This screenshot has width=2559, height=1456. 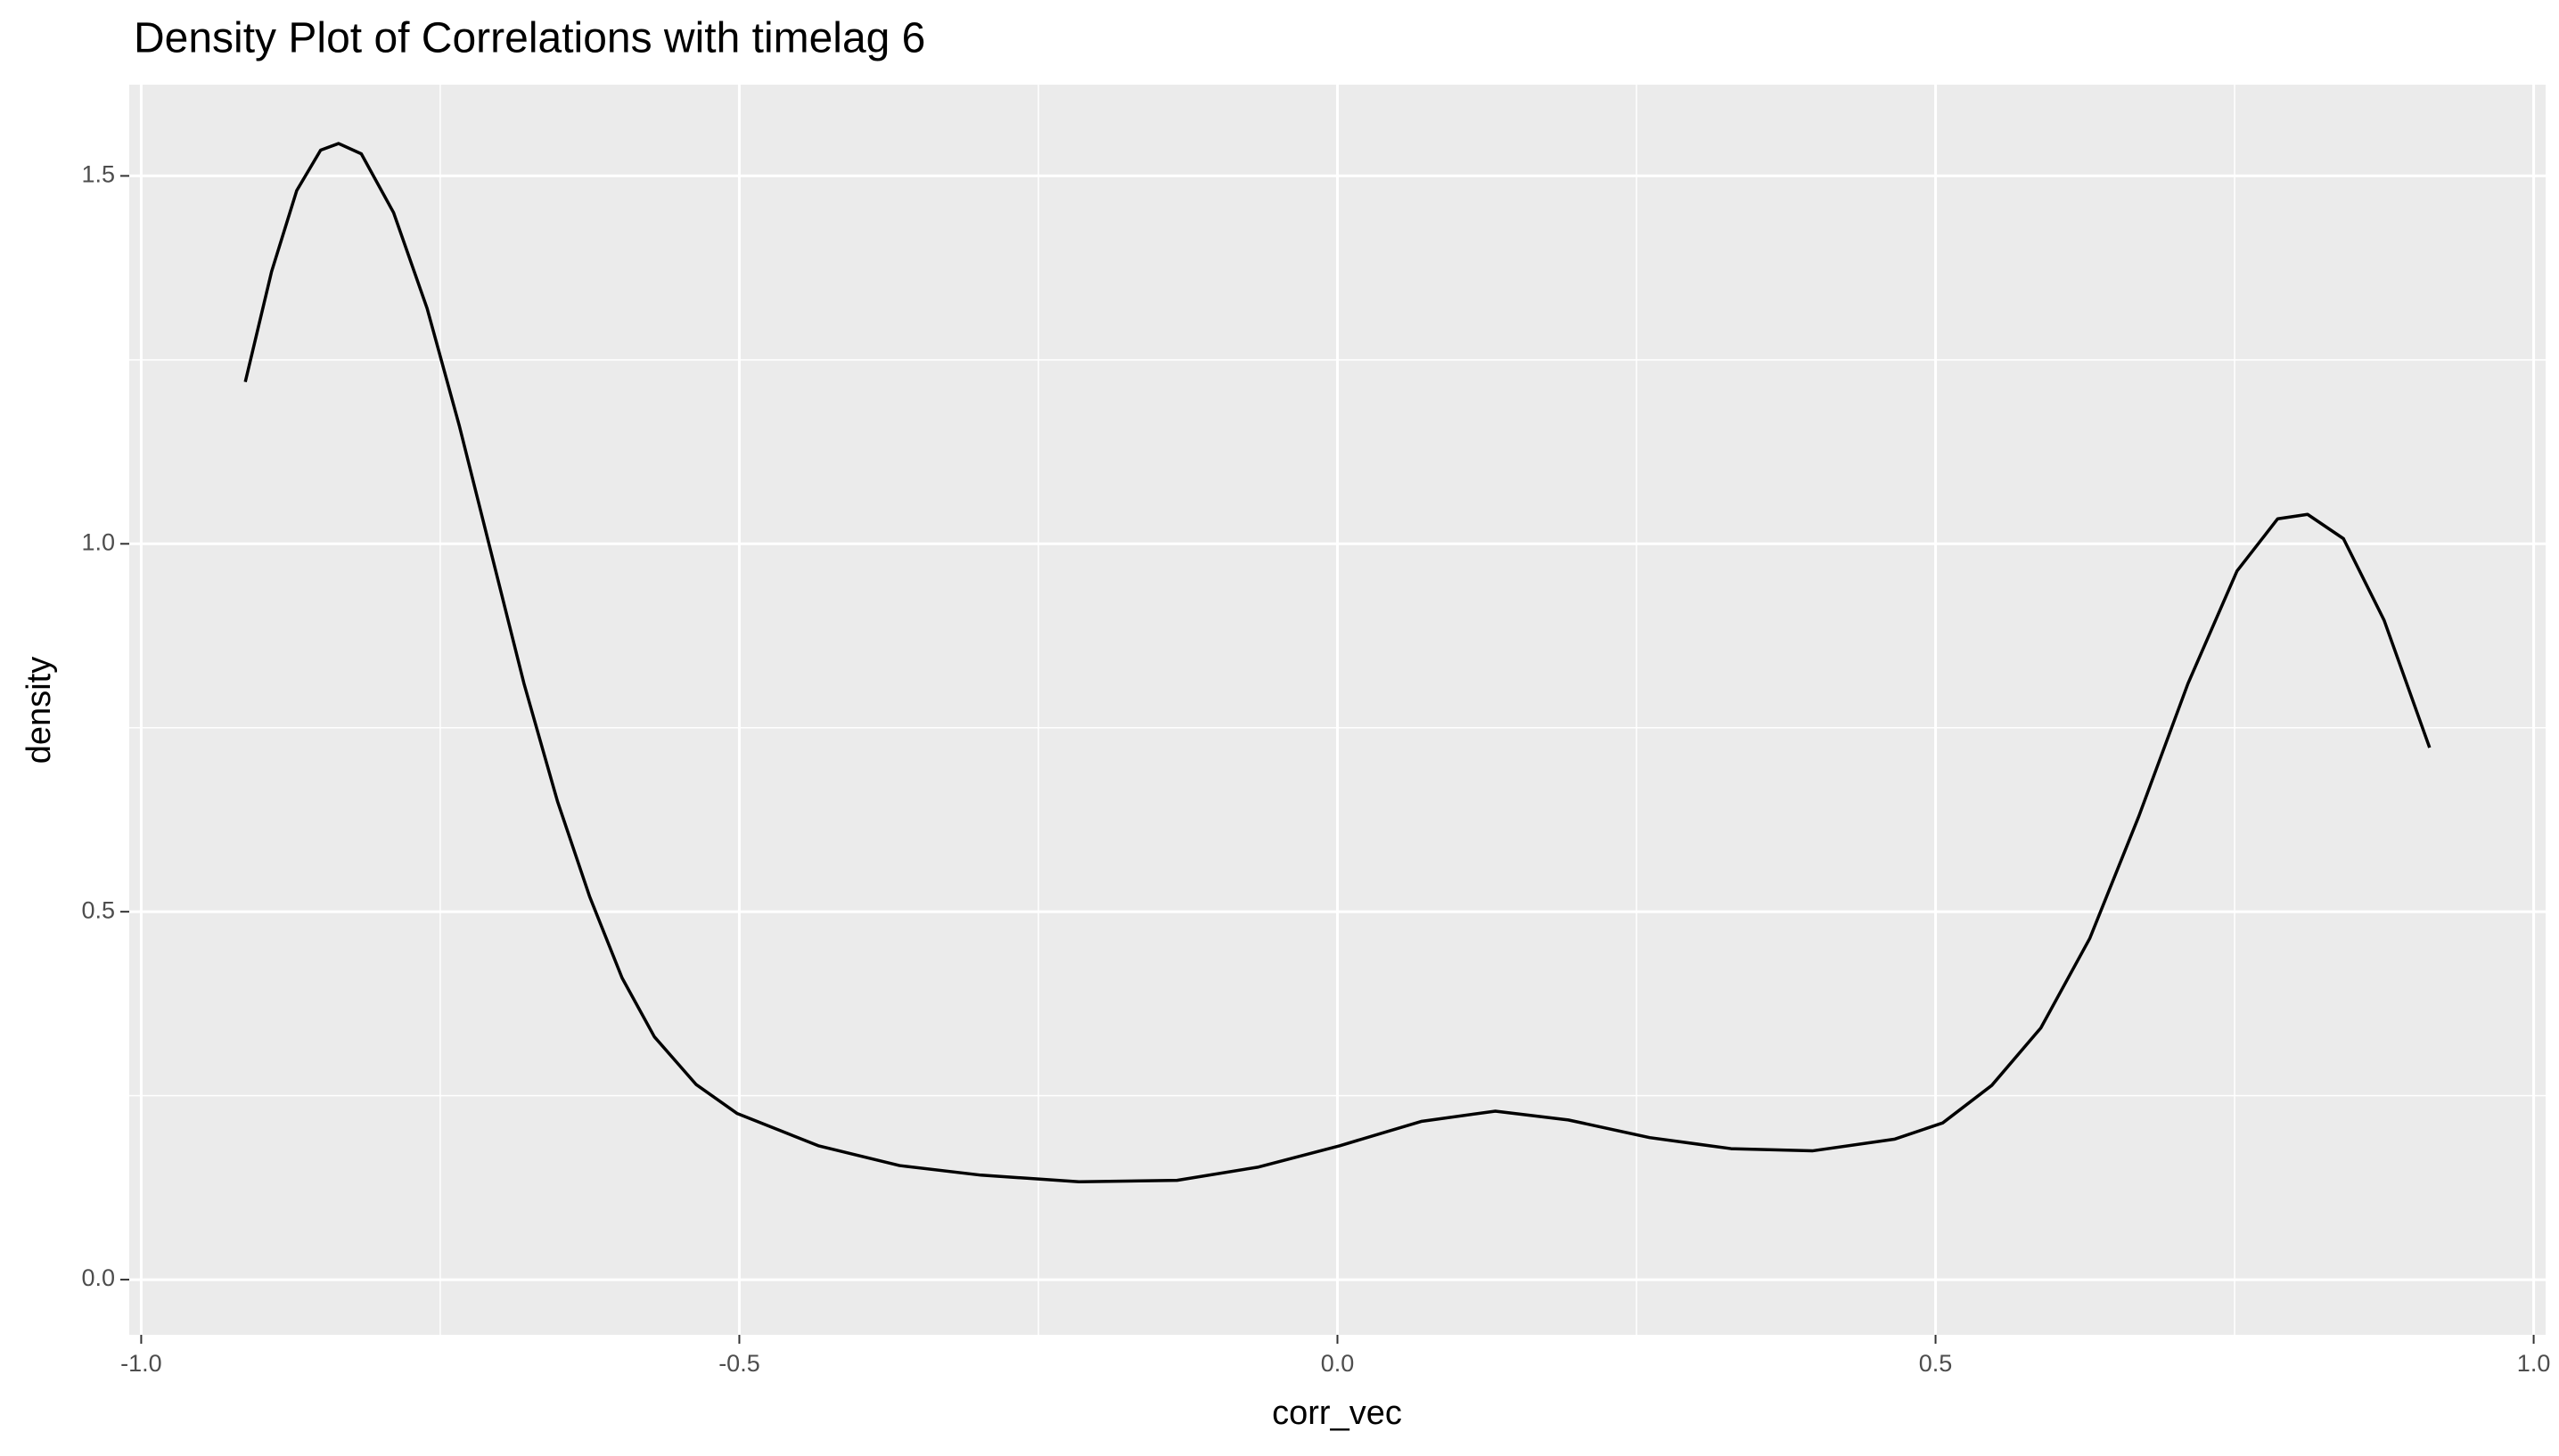 What do you see at coordinates (98, 909) in the screenshot?
I see `y-tick-label: 0.5` at bounding box center [98, 909].